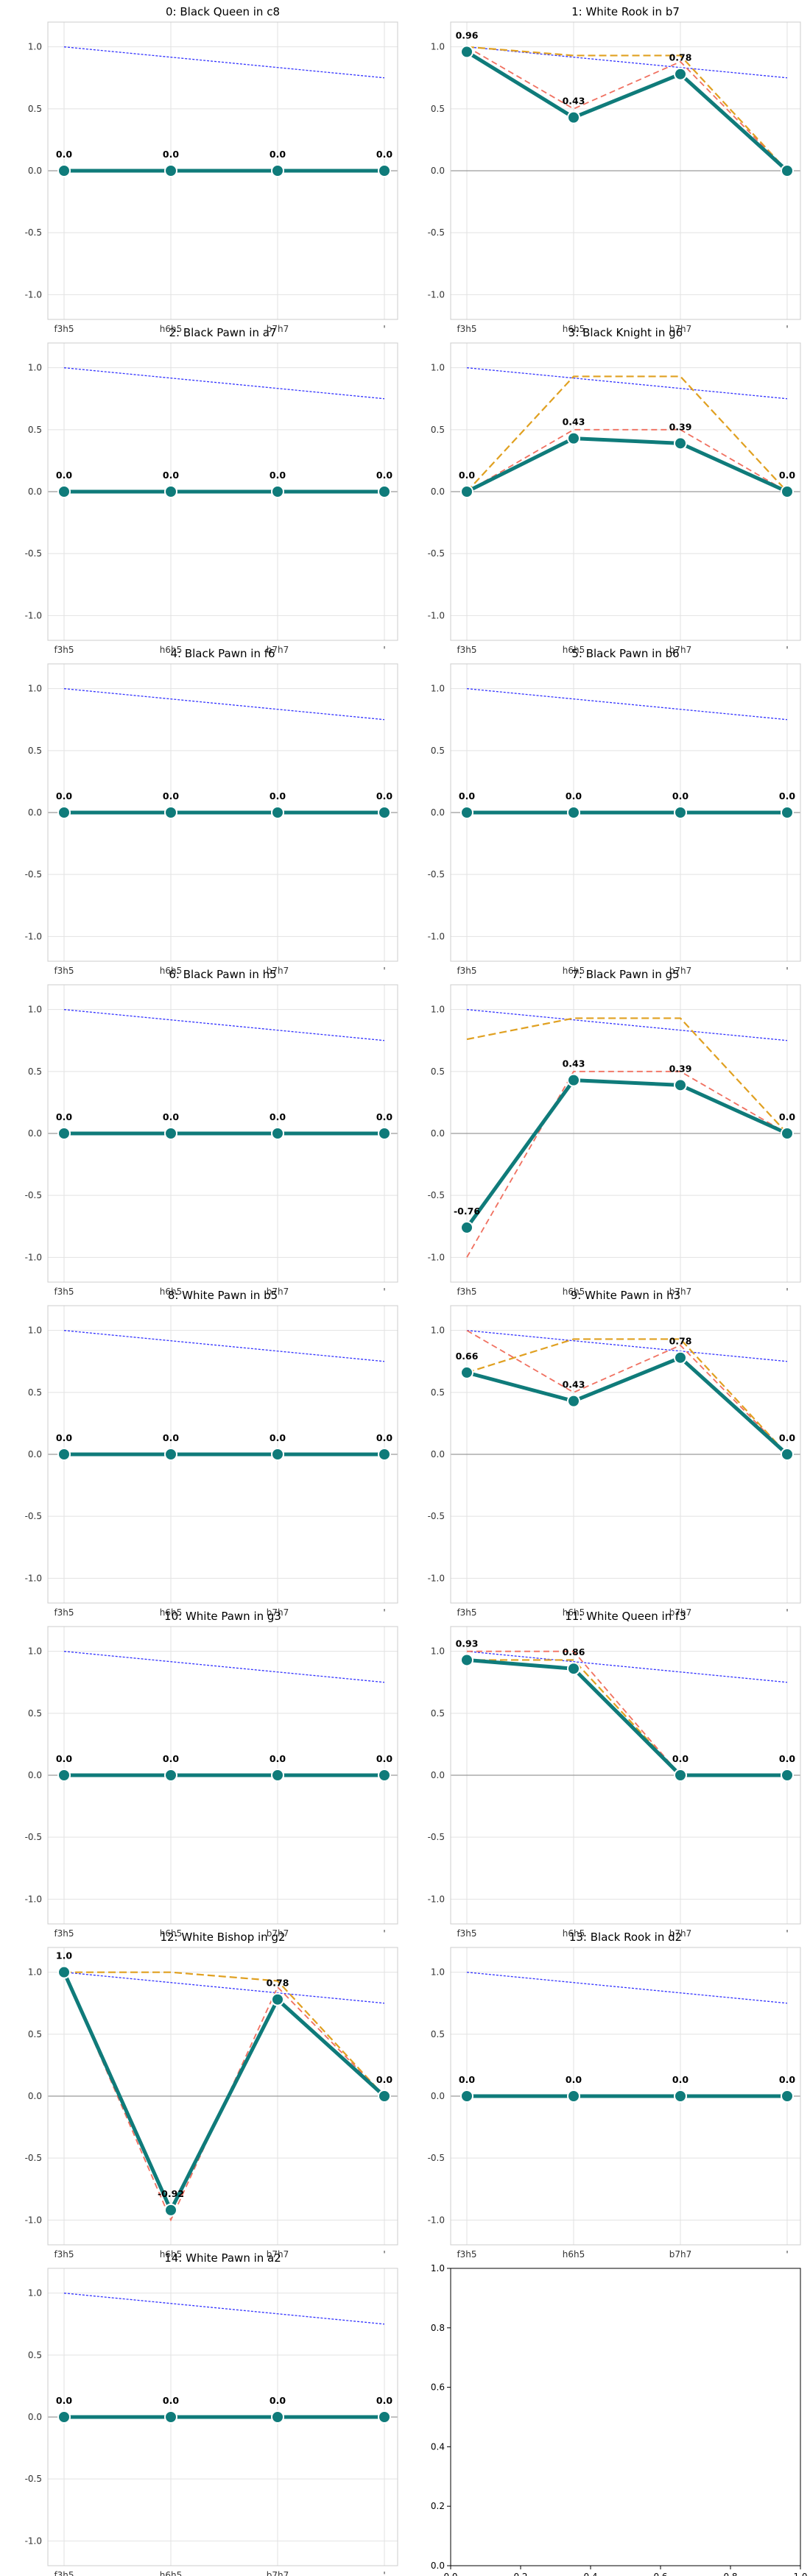 The height and width of the screenshot is (2576, 810). I want to click on data-label: 0.78, so click(680, 1341).